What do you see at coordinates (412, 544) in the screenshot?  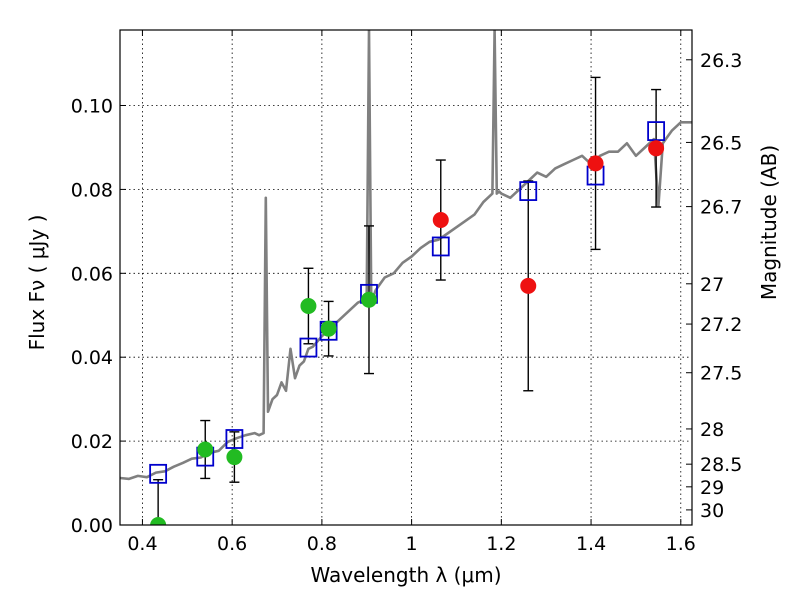 I see `x-tick-label: 1` at bounding box center [412, 544].